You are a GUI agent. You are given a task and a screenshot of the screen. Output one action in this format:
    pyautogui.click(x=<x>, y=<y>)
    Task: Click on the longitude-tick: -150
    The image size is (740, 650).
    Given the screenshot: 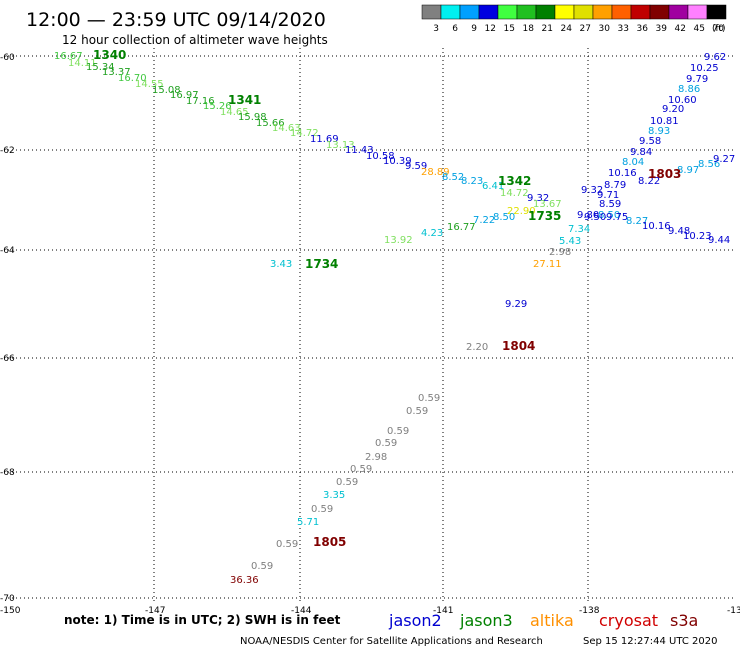 What is the action you would take?
    pyautogui.click(x=10, y=611)
    